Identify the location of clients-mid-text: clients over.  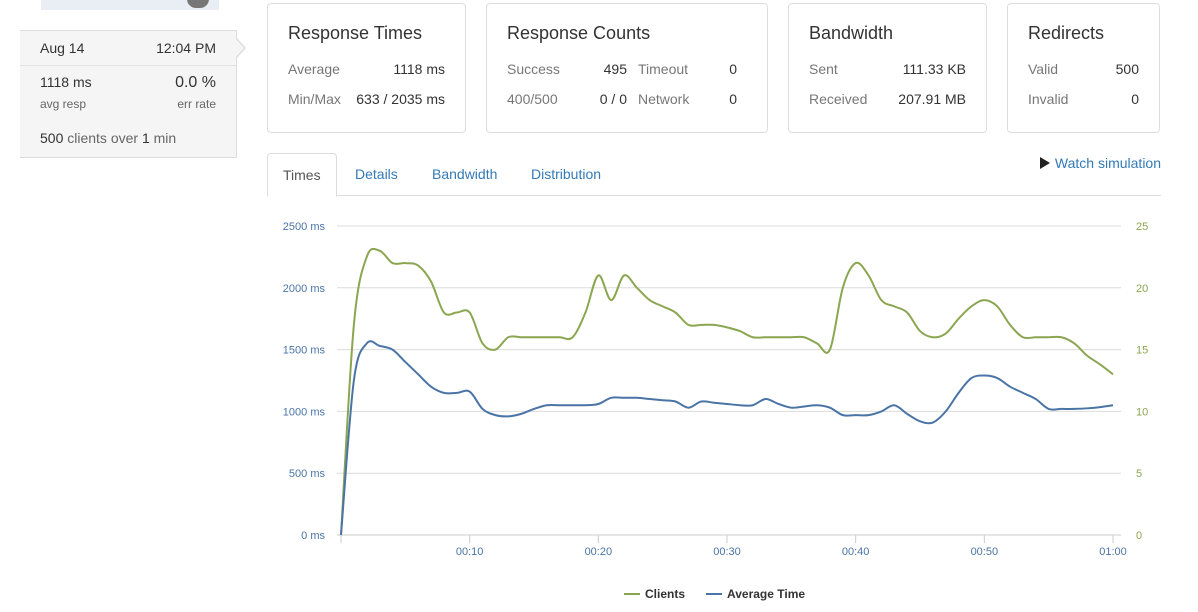
(102, 138).